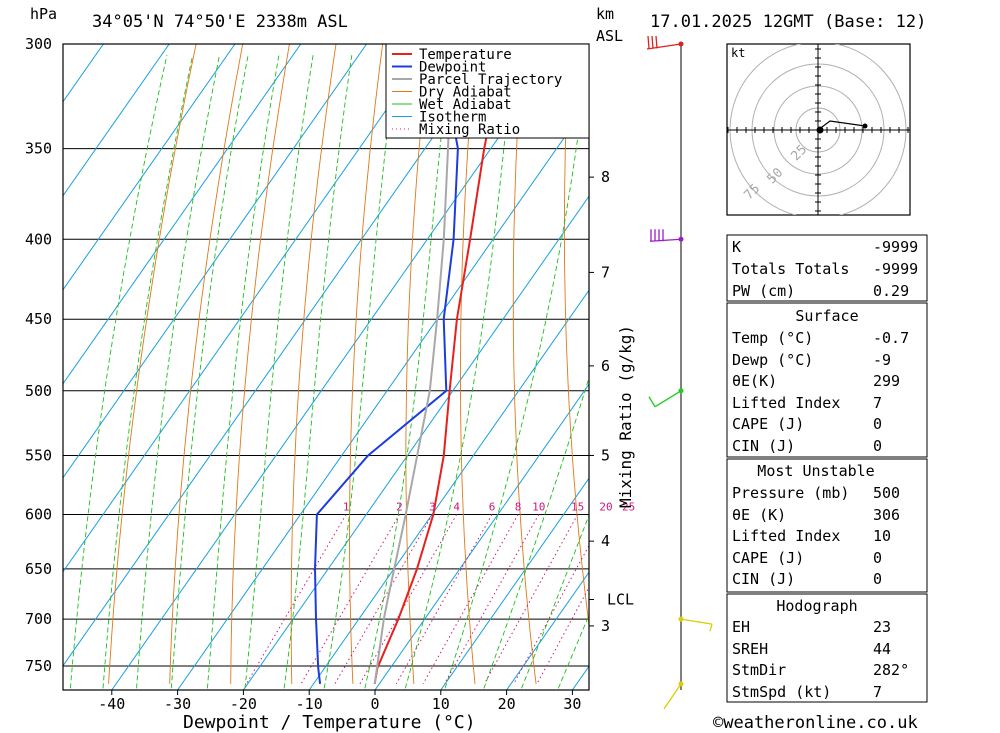 This screenshot has width=1000, height=733. I want to click on temperature-axis: -40 -30 -20 -10 0 10 20 30, so click(339, 701).